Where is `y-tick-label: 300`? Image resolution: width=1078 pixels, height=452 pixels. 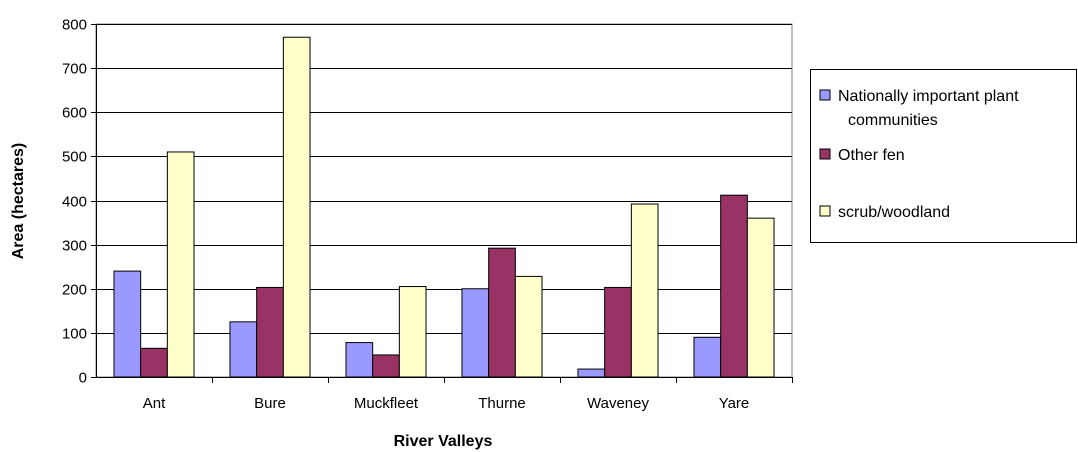
y-tick-label: 300 is located at coordinates (74, 246).